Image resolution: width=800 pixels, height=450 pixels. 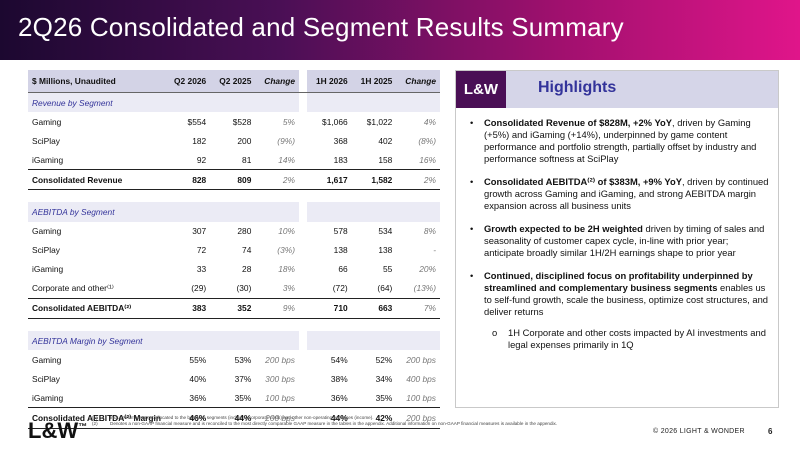 I want to click on h-change-value: -, so click(x=434, y=250).